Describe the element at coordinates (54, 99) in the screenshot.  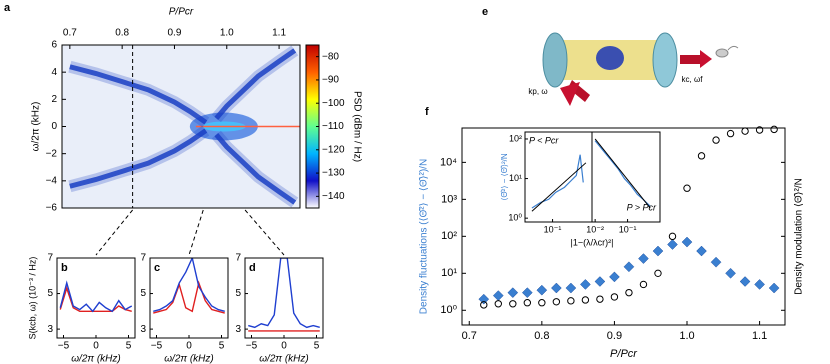
I see `y-tick-label: 2` at that location.